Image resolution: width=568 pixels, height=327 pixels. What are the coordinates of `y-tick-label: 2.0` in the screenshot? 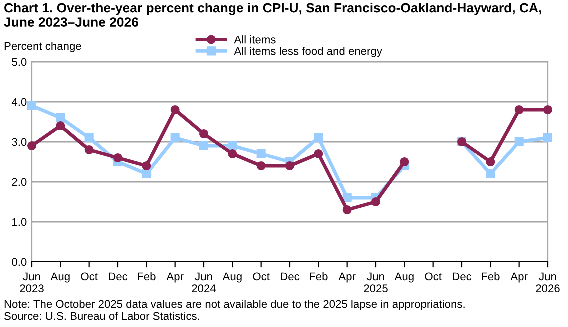 It's located at (19, 182).